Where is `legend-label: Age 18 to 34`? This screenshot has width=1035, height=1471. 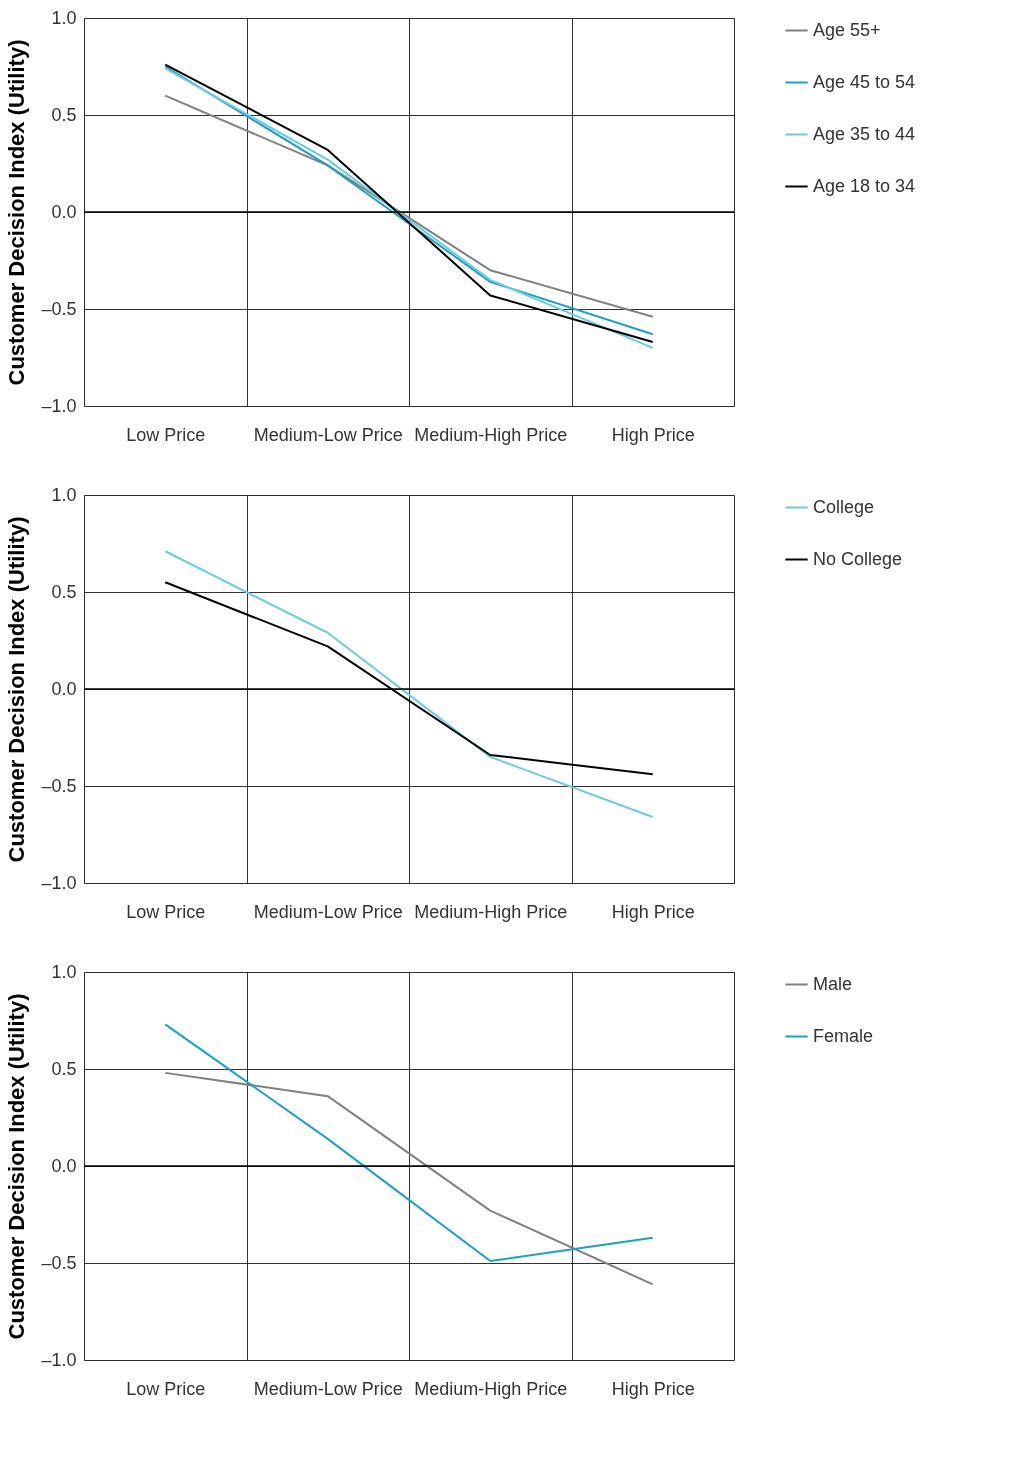
legend-label: Age 18 to 34 is located at coordinates (864, 185).